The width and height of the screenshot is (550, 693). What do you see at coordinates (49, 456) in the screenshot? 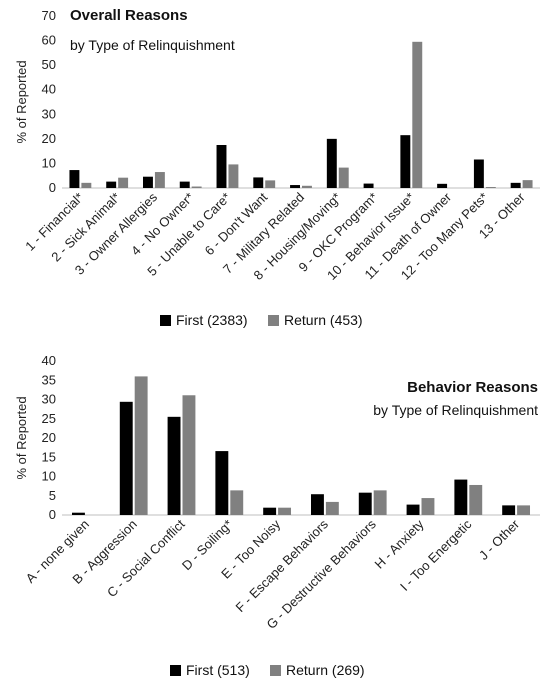
I see `y-tick-label: 15` at bounding box center [49, 456].